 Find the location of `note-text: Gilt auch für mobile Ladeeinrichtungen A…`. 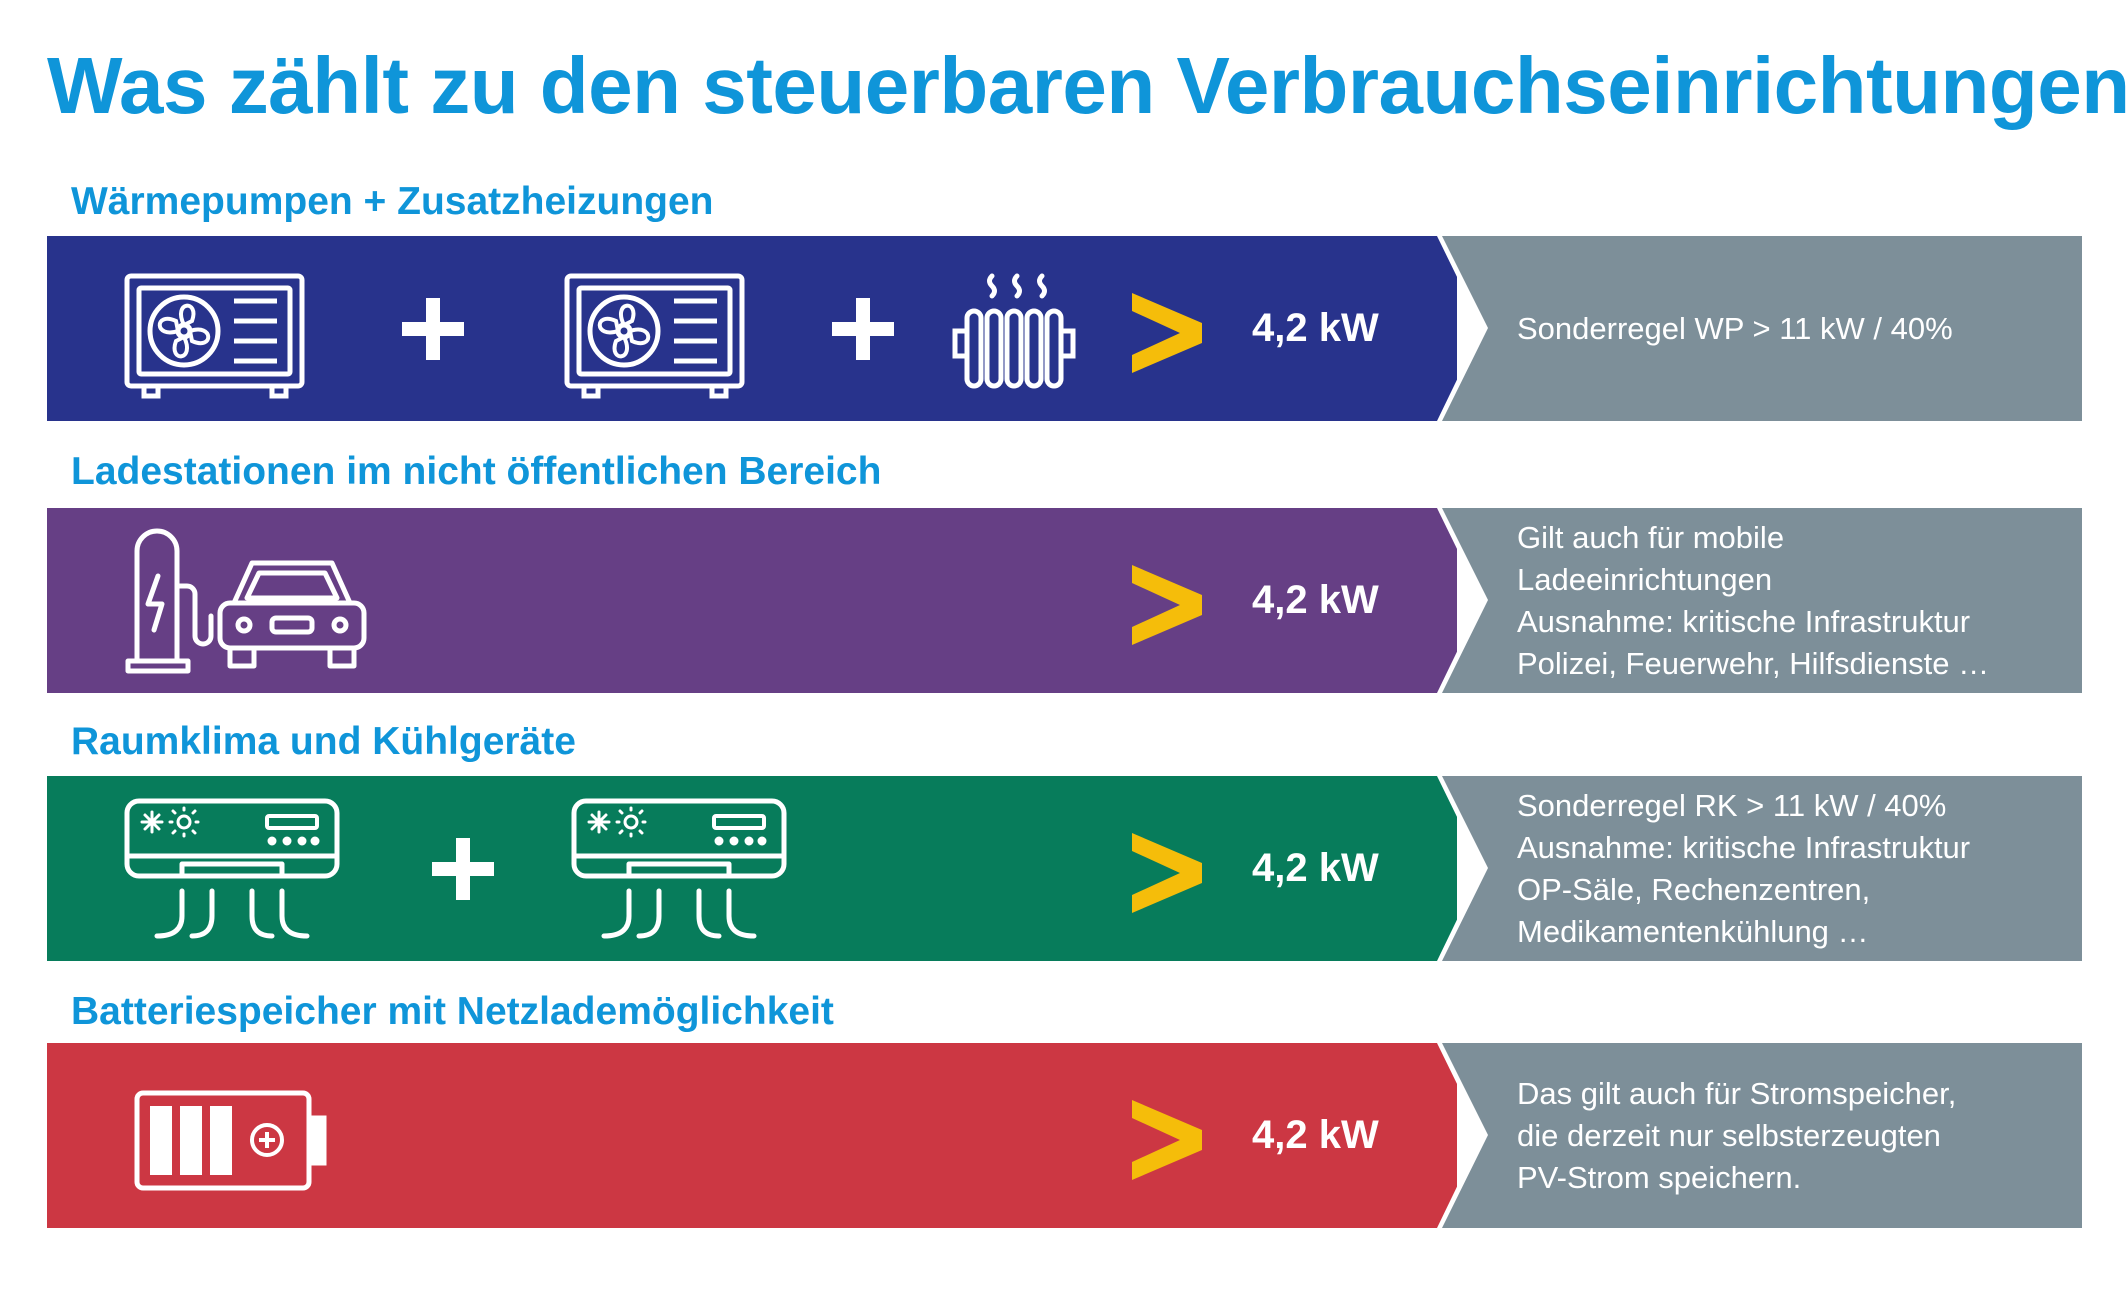

note-text: Gilt auch für mobile Ladeeinrichtungen A… is located at coordinates (1797, 600).